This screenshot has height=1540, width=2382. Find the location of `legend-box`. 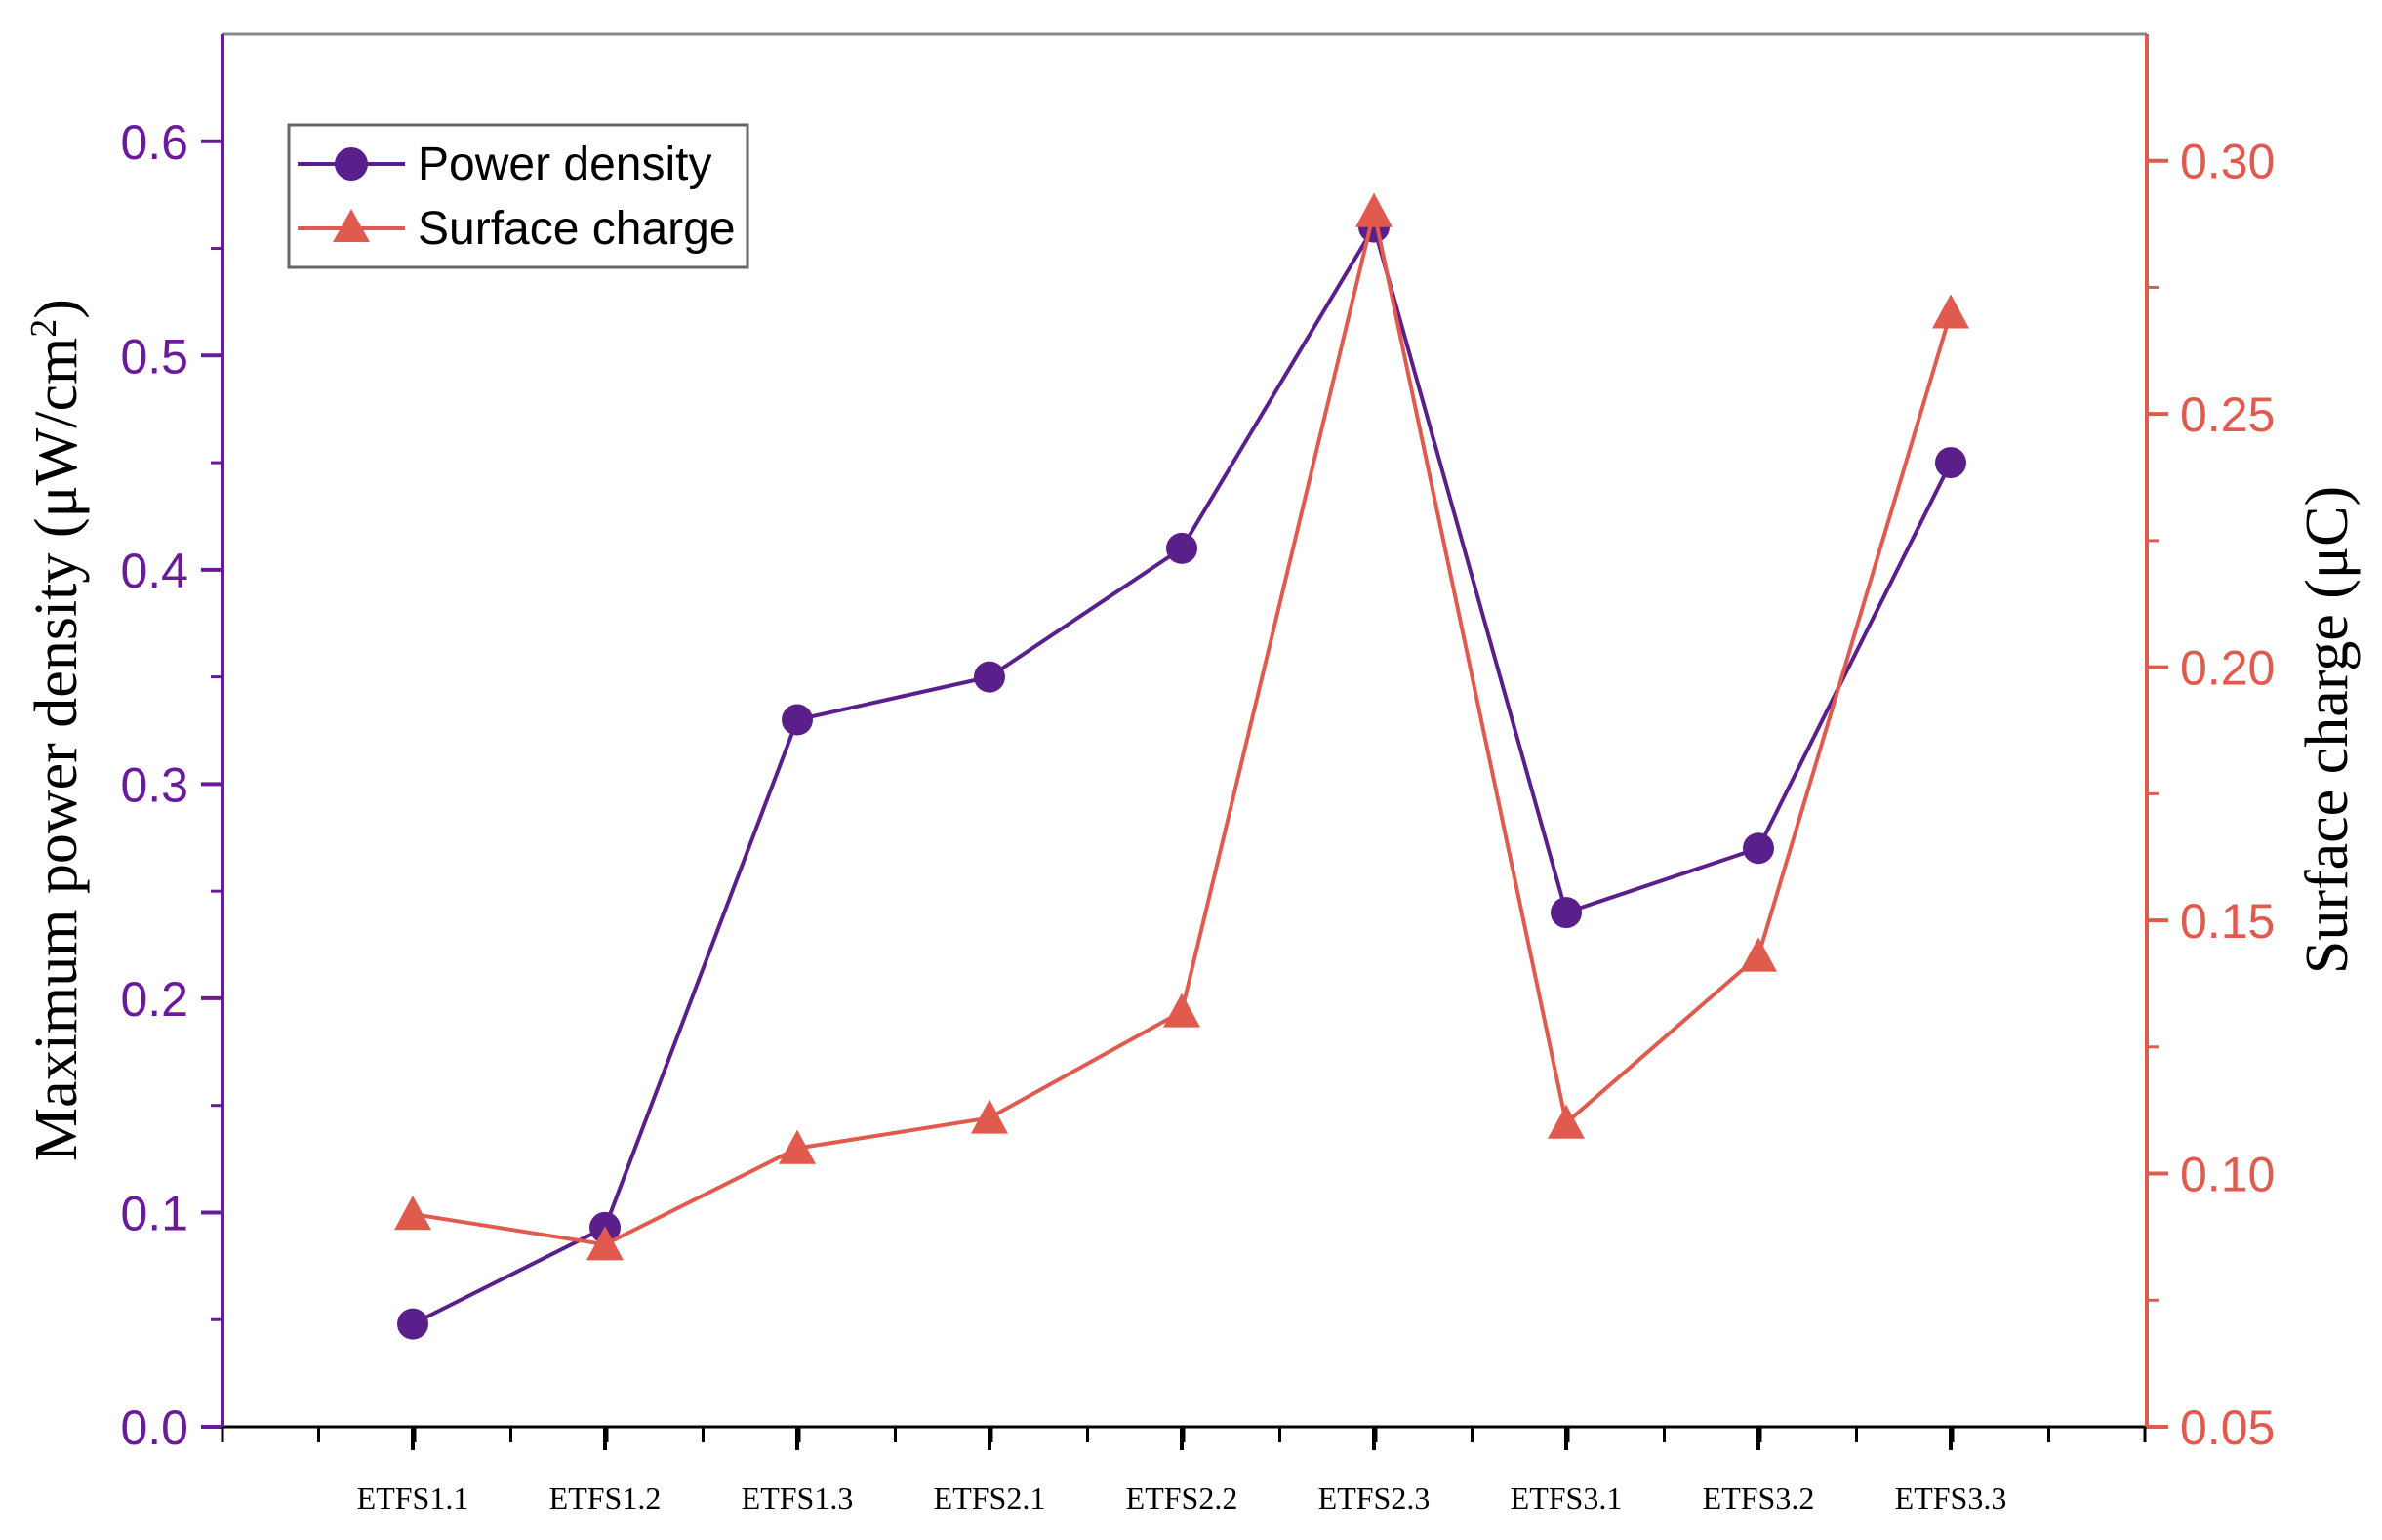

legend-box is located at coordinates (518, 196).